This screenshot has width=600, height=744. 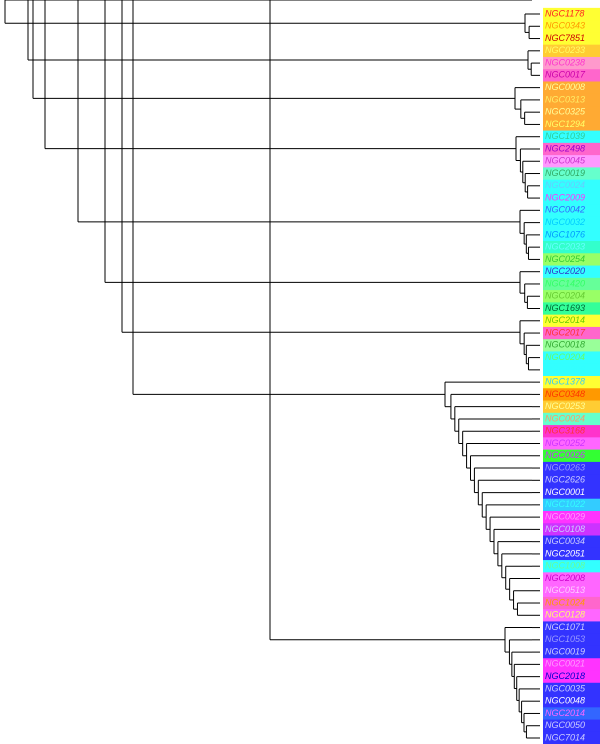 What do you see at coordinates (565, 87) in the screenshot?
I see `leaf-label: NGC0008` at bounding box center [565, 87].